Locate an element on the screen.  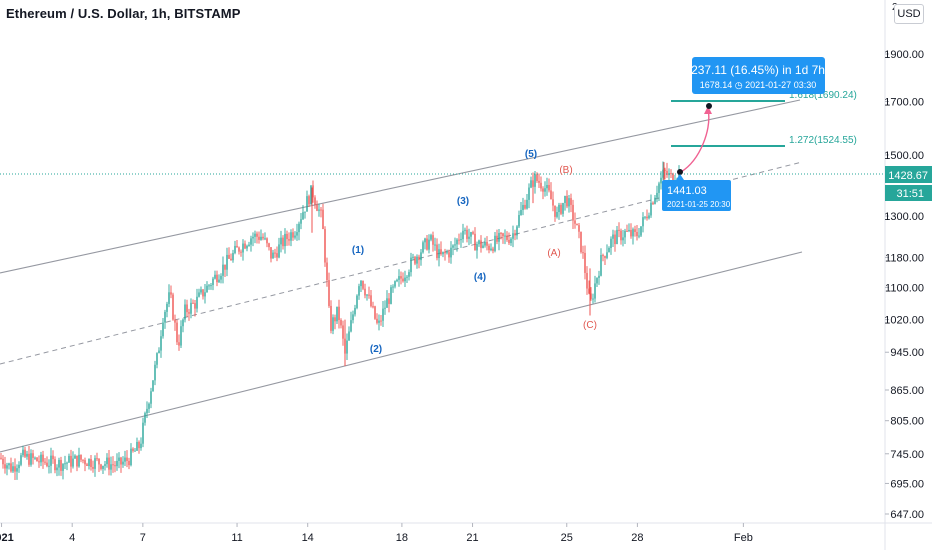
price-tick-label: 1180.00 is located at coordinates (904, 258).